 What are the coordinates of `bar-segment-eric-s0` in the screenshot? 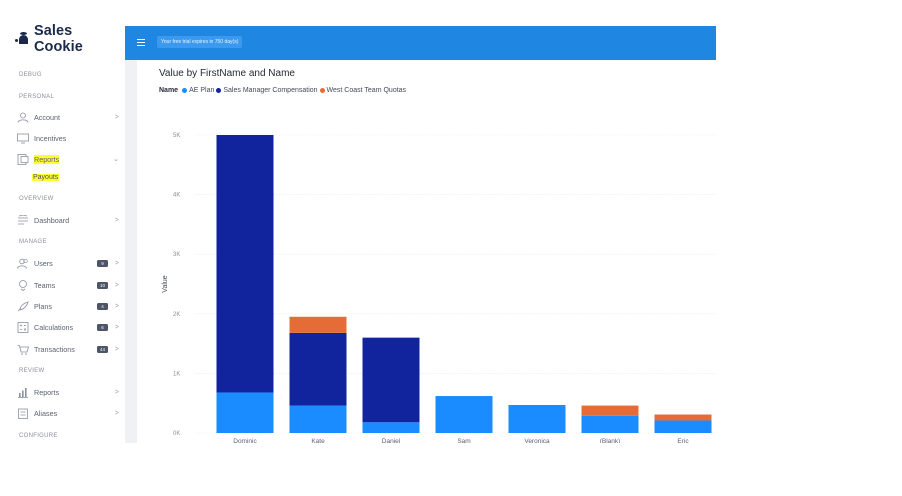 It's located at (683, 426).